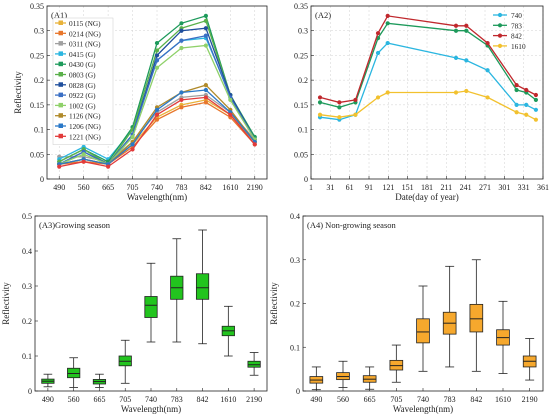 This screenshot has height=420, width=550. Describe the element at coordinates (177, 399) in the screenshot. I see `a3-x-tick-label: 783` at that location.